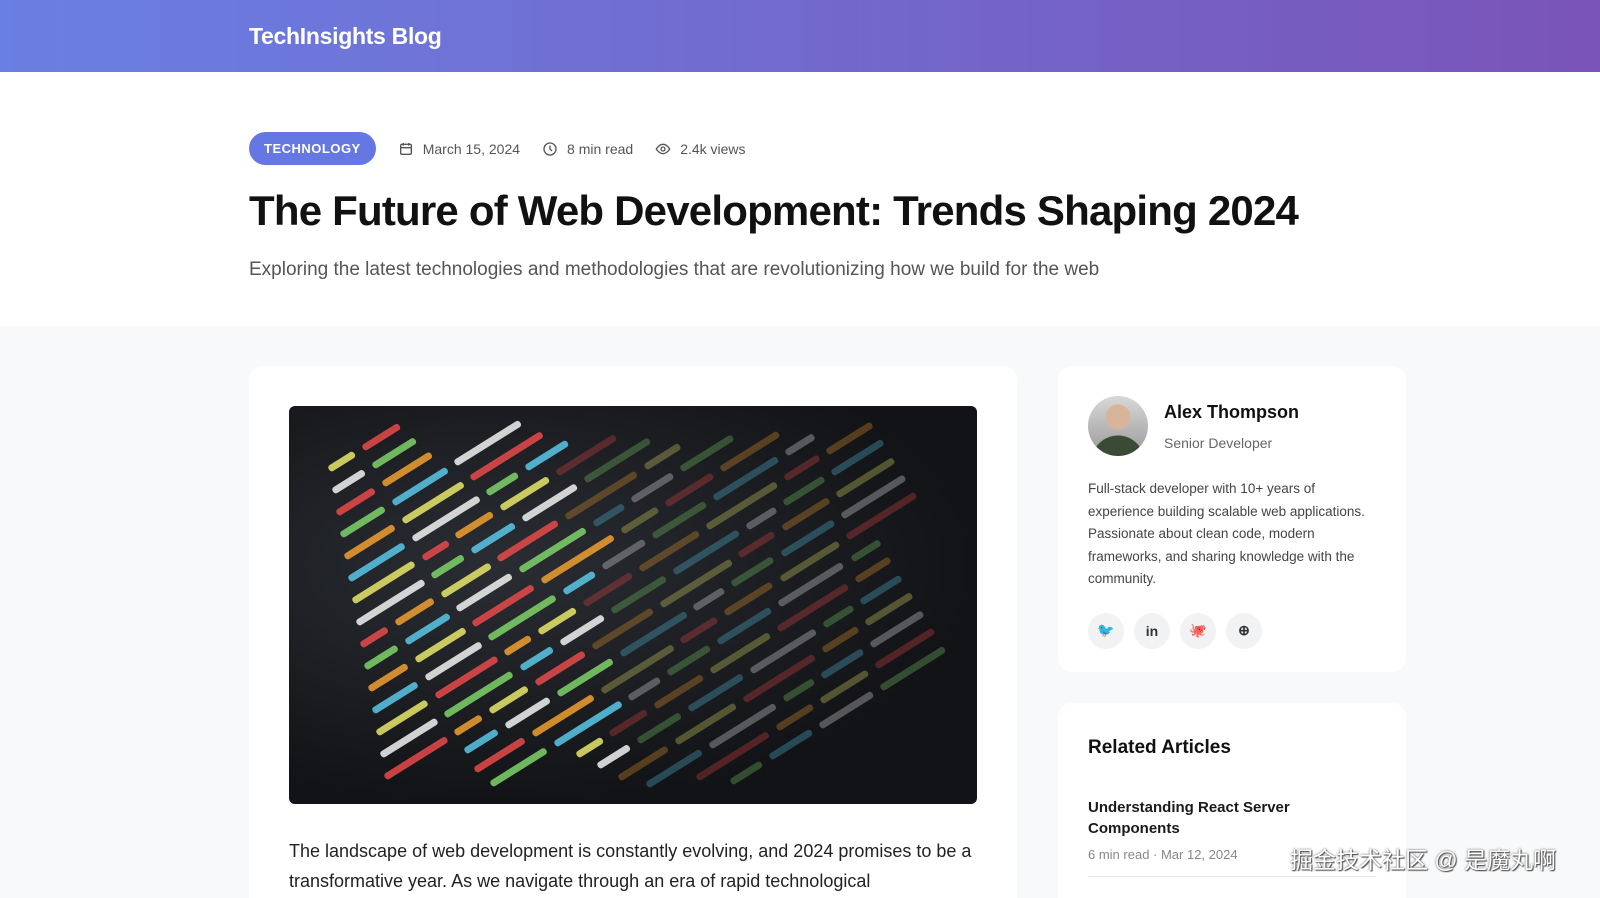 Image resolution: width=1600 pixels, height=898 pixels. I want to click on calendar-icon, so click(405, 148).